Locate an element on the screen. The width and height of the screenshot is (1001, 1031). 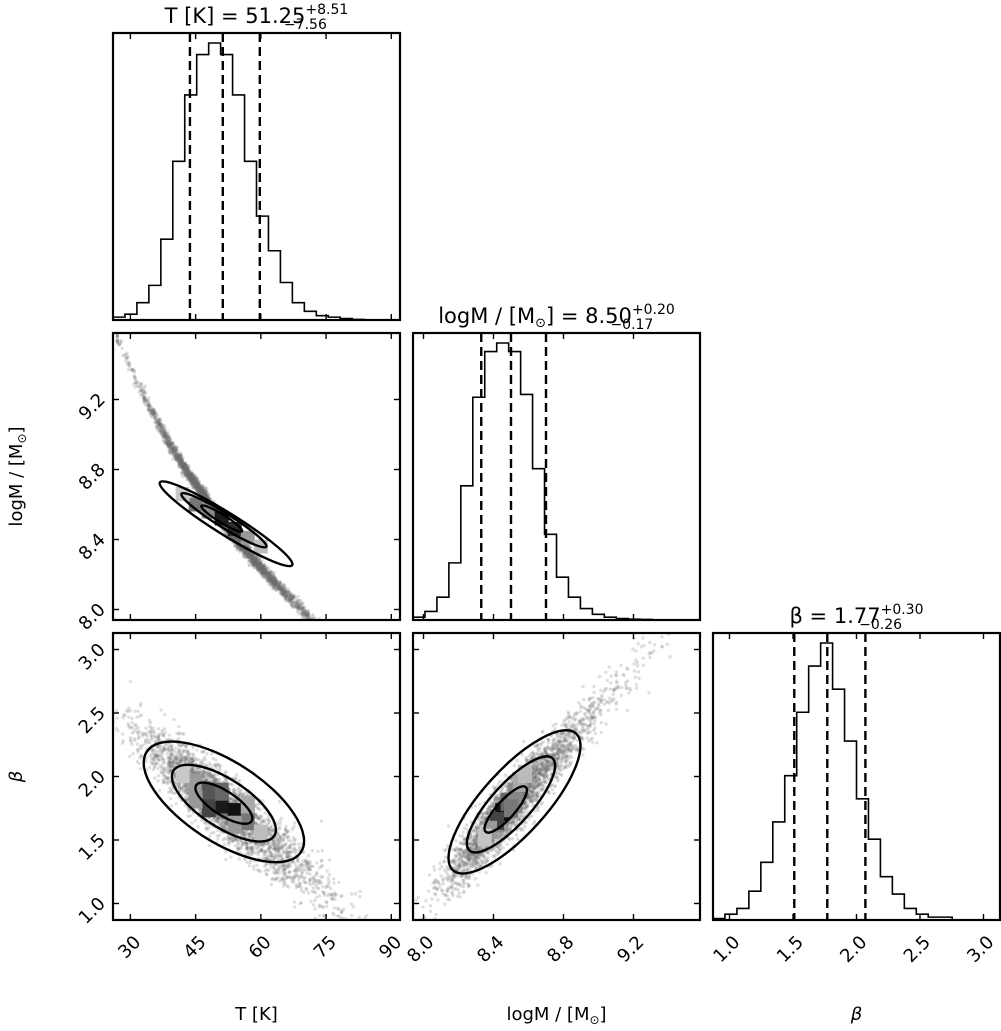
title-upper-error: +0.30 is located at coordinates (902, 610).